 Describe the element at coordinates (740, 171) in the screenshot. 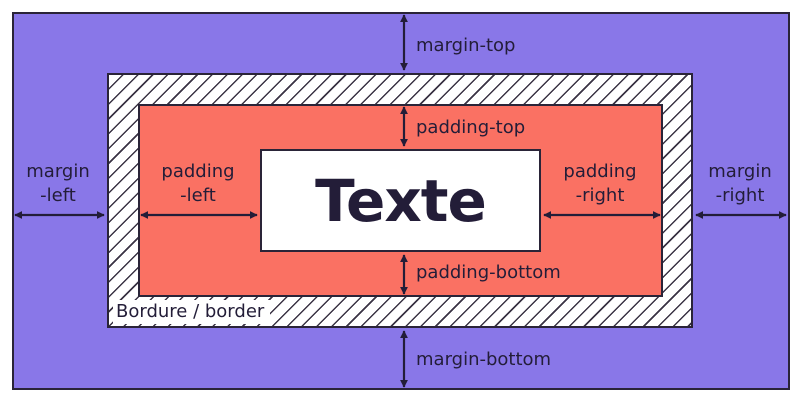

I see `margin-right-label-line1: margin` at that location.